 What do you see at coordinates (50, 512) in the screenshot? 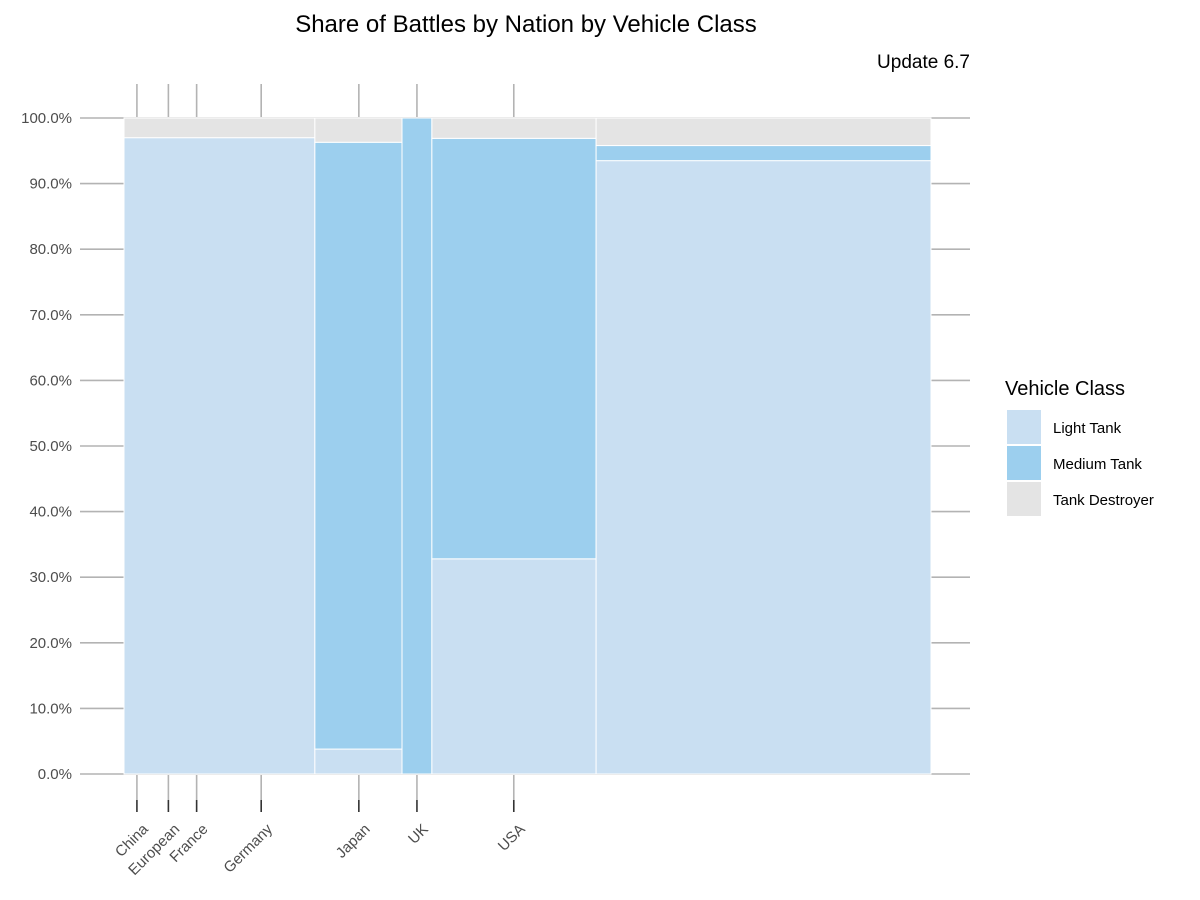
I see `y-tick-label: 40.0%` at bounding box center [50, 512].